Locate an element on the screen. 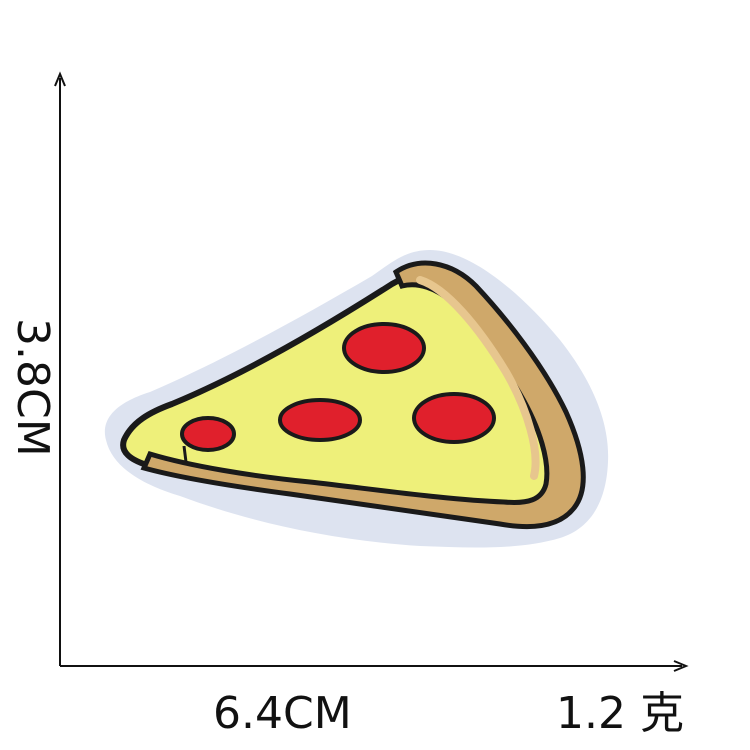 Image resolution: width=750 pixels, height=750 pixels. weight-label: 1.2 克 is located at coordinates (620, 713).